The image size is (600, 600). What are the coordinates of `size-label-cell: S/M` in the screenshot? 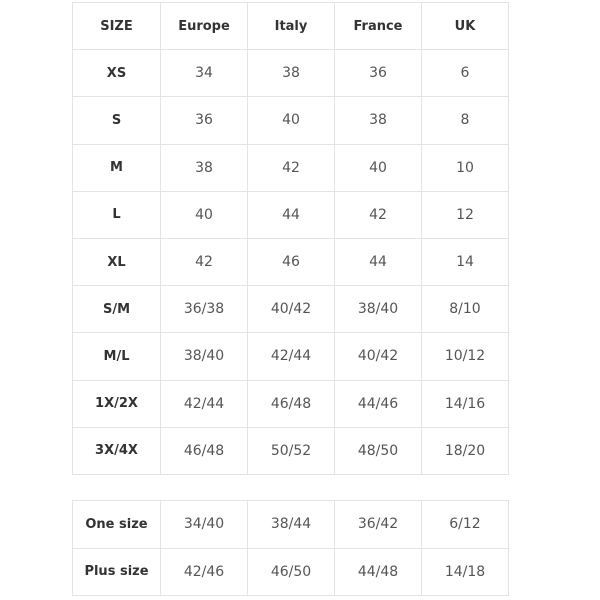 It's located at (116, 309).